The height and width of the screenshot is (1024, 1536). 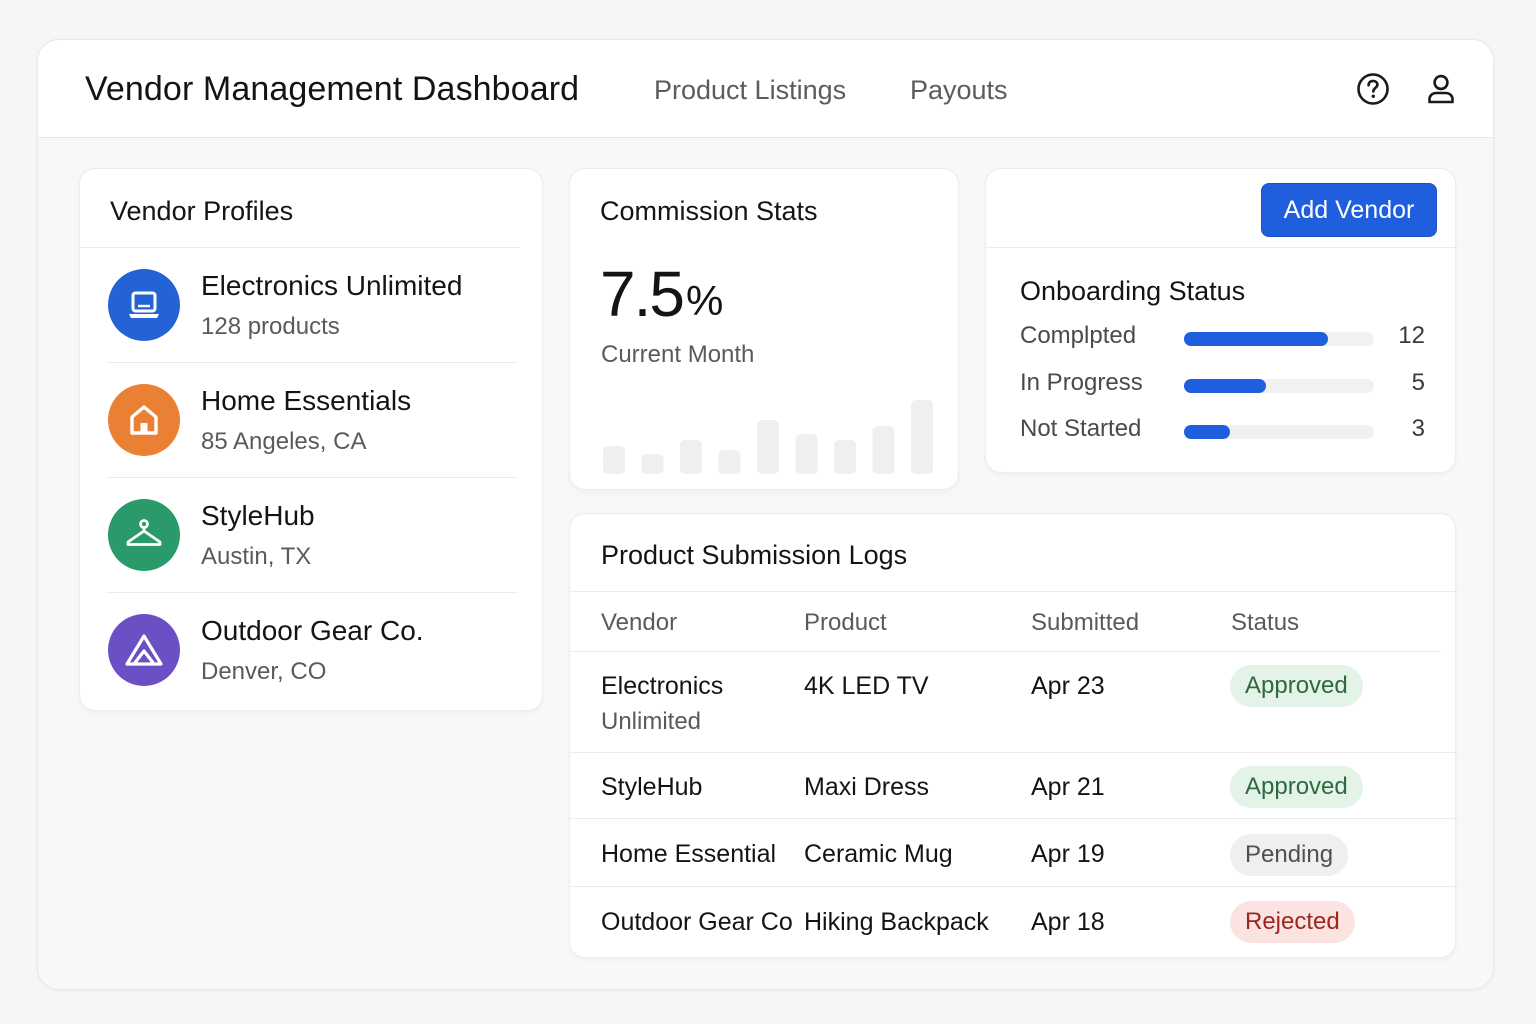 What do you see at coordinates (1289, 855) in the screenshot?
I see `status-badge: Pending` at bounding box center [1289, 855].